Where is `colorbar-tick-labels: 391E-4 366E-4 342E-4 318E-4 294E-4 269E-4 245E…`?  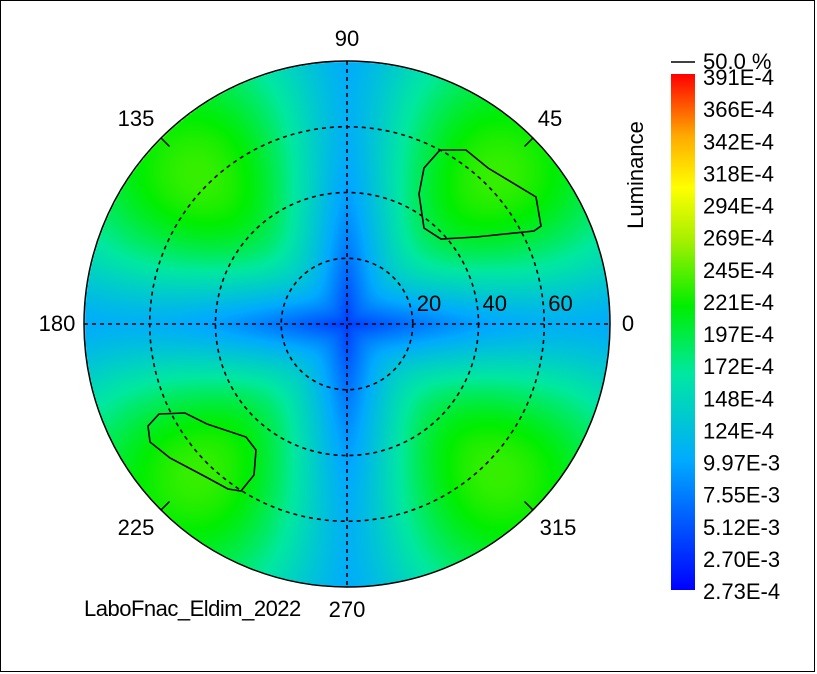 colorbar-tick-labels: 391E-4 366E-4 342E-4 318E-4 294E-4 269E-4 245E… is located at coordinates (741, 334).